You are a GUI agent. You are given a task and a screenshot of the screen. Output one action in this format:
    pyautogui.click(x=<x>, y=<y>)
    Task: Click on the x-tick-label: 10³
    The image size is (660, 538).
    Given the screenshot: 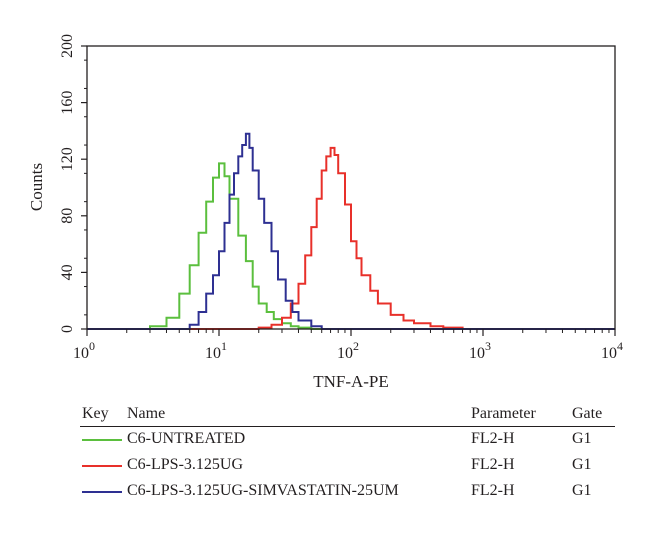 What is the action you would take?
    pyautogui.click(x=480, y=350)
    